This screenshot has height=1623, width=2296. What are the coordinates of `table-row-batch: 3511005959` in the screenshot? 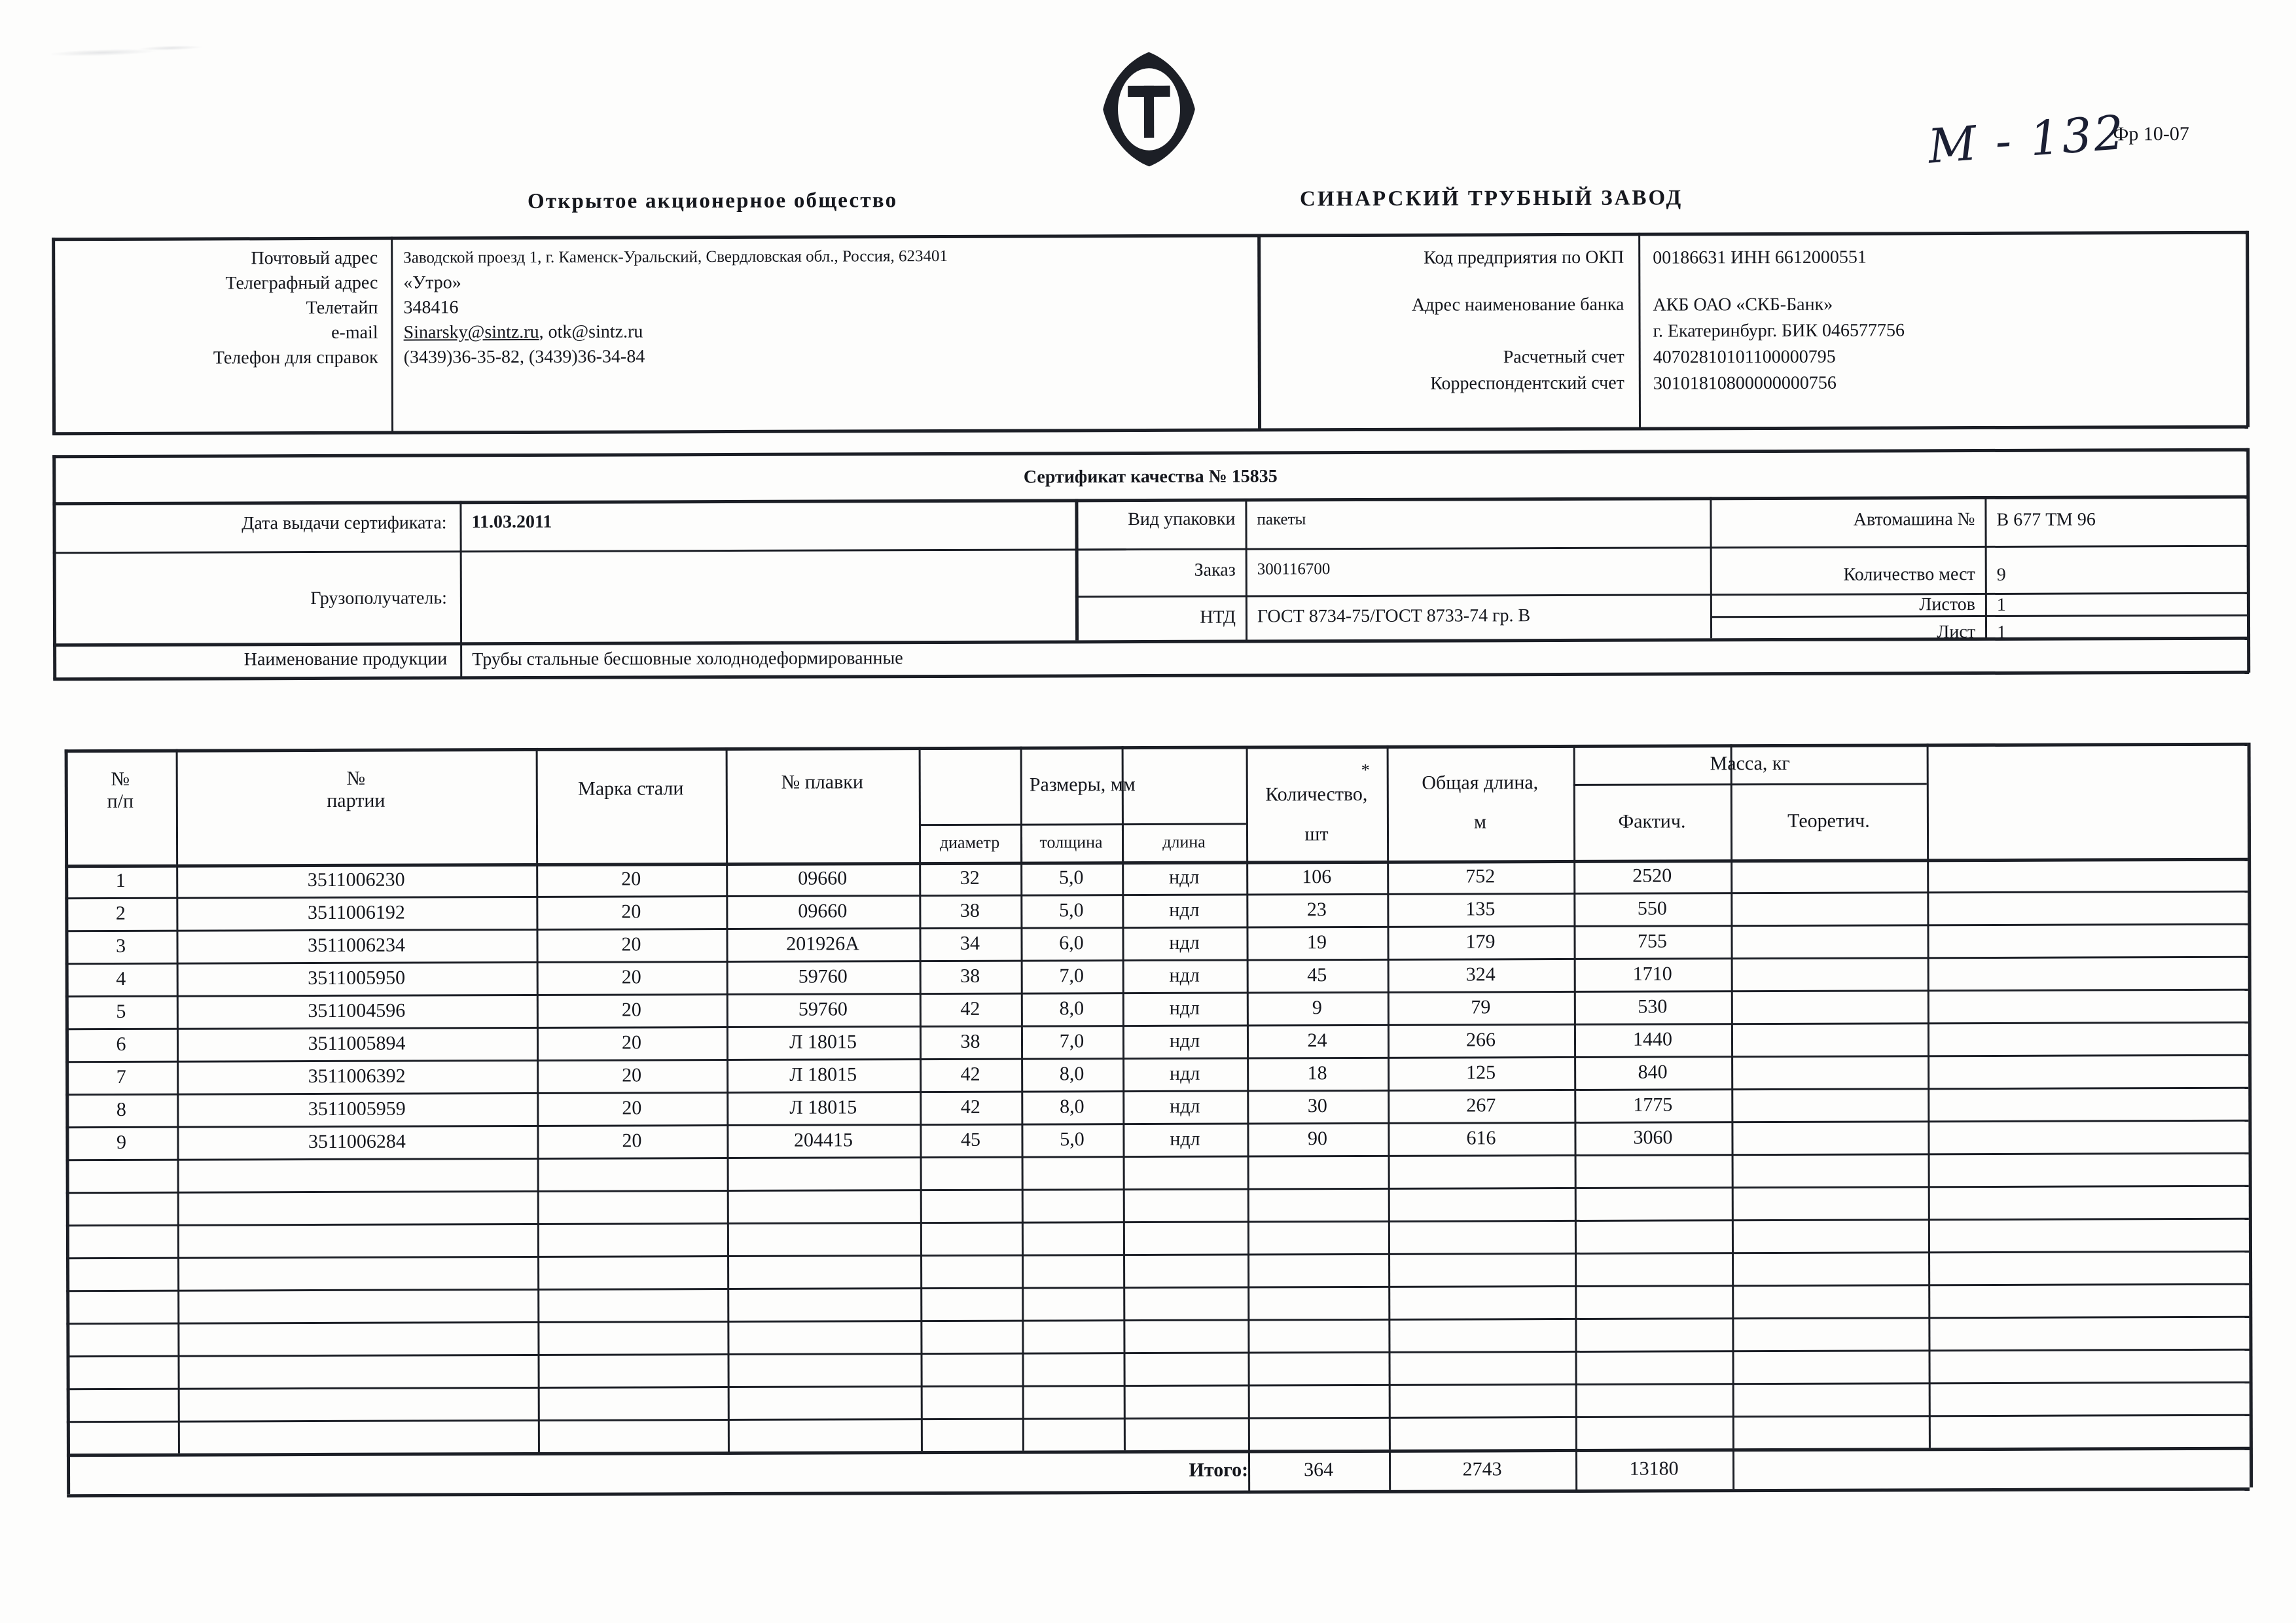 It's located at (357, 1108).